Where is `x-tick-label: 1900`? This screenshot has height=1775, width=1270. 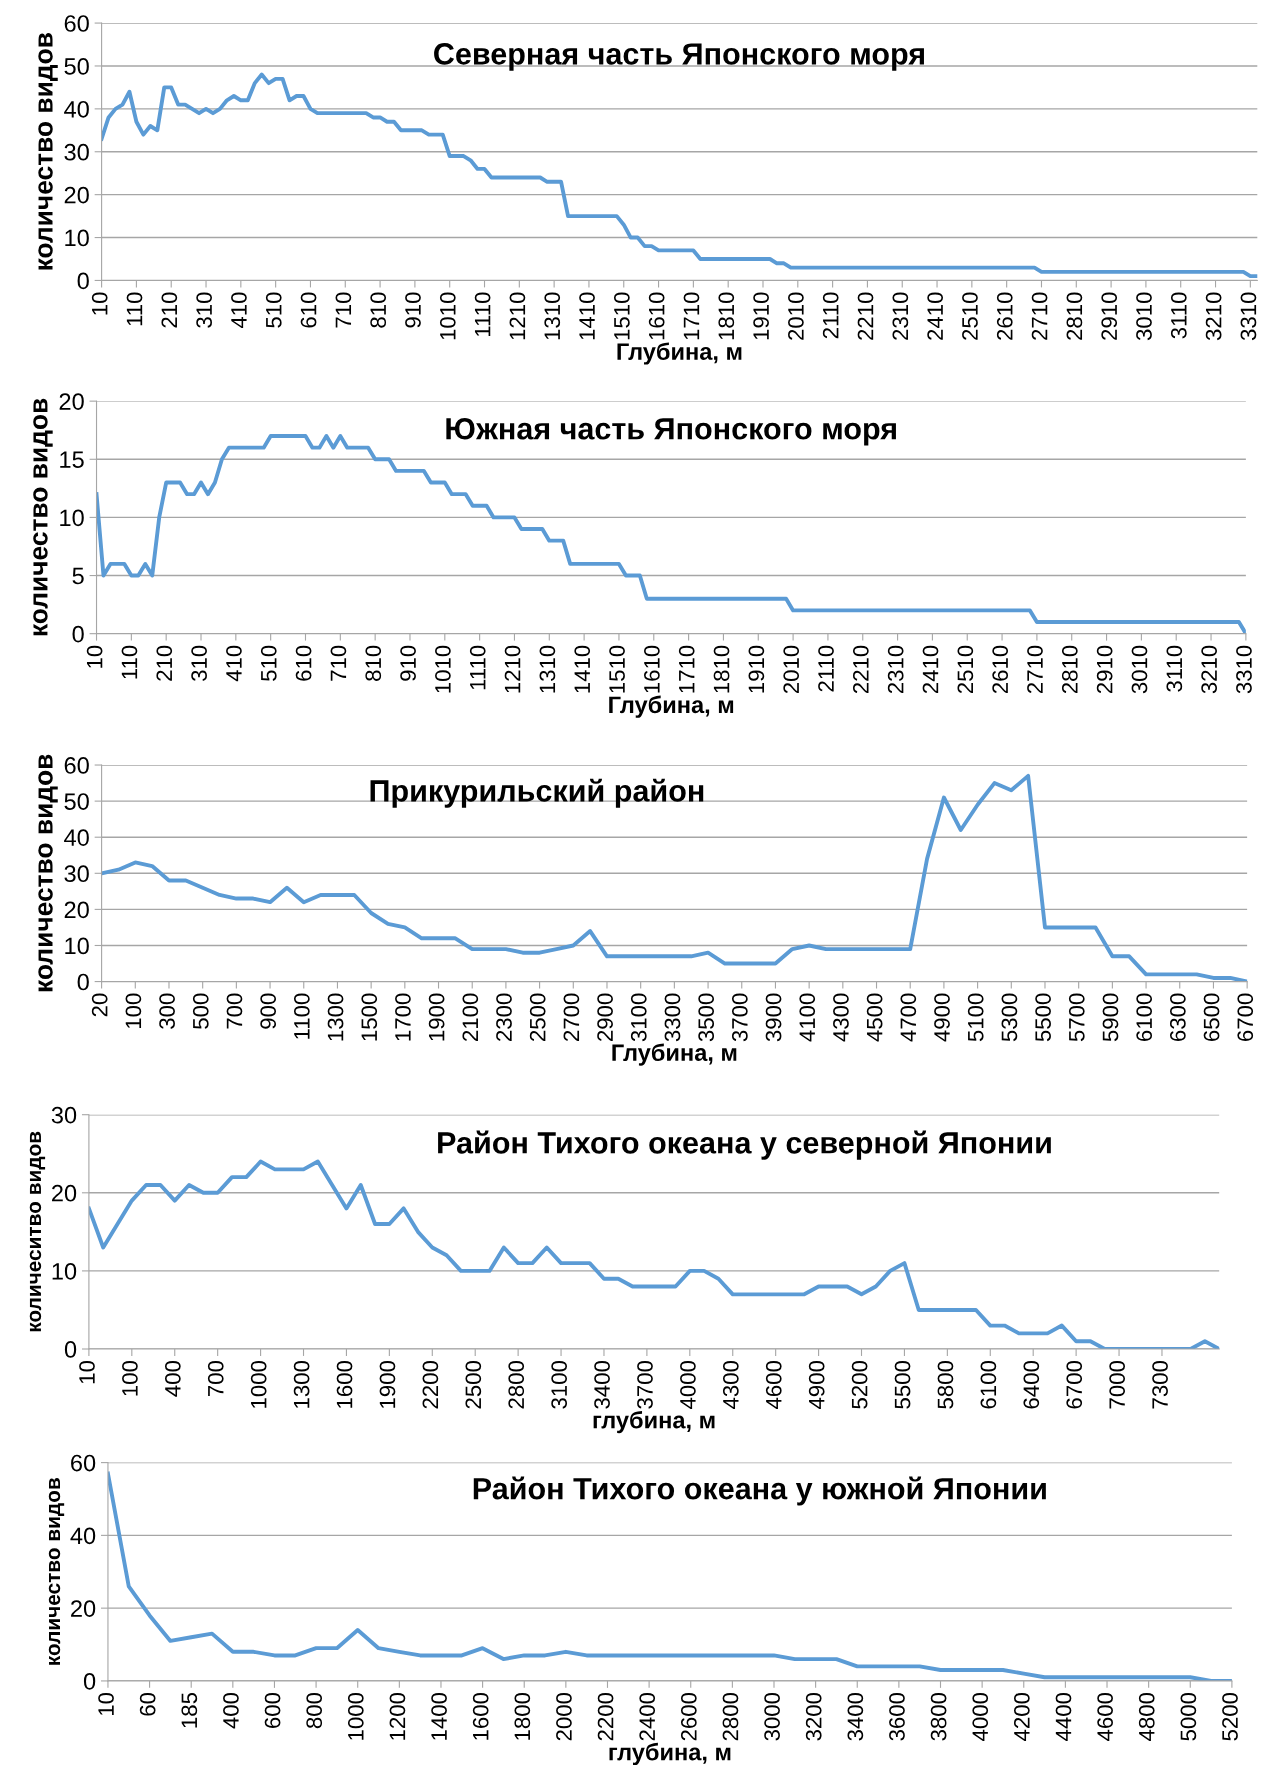 x-tick-label: 1900 is located at coordinates (436, 1017).